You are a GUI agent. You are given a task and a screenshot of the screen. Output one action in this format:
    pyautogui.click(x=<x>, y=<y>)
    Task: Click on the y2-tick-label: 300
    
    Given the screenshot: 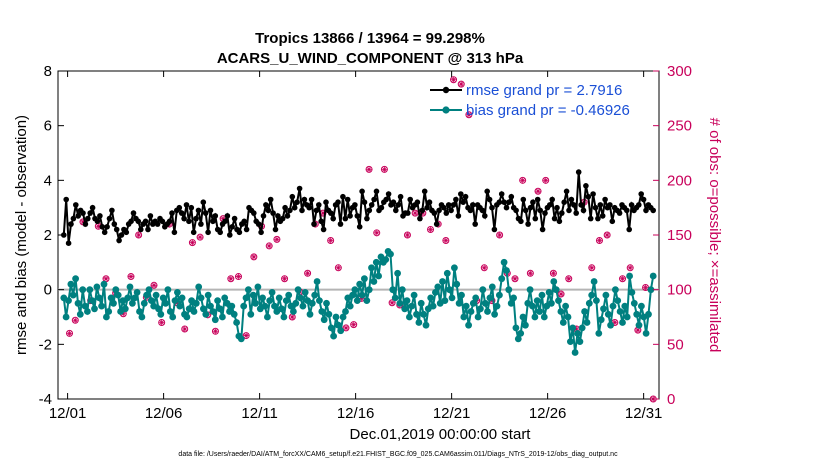 What is the action you would take?
    pyautogui.click(x=679, y=71)
    